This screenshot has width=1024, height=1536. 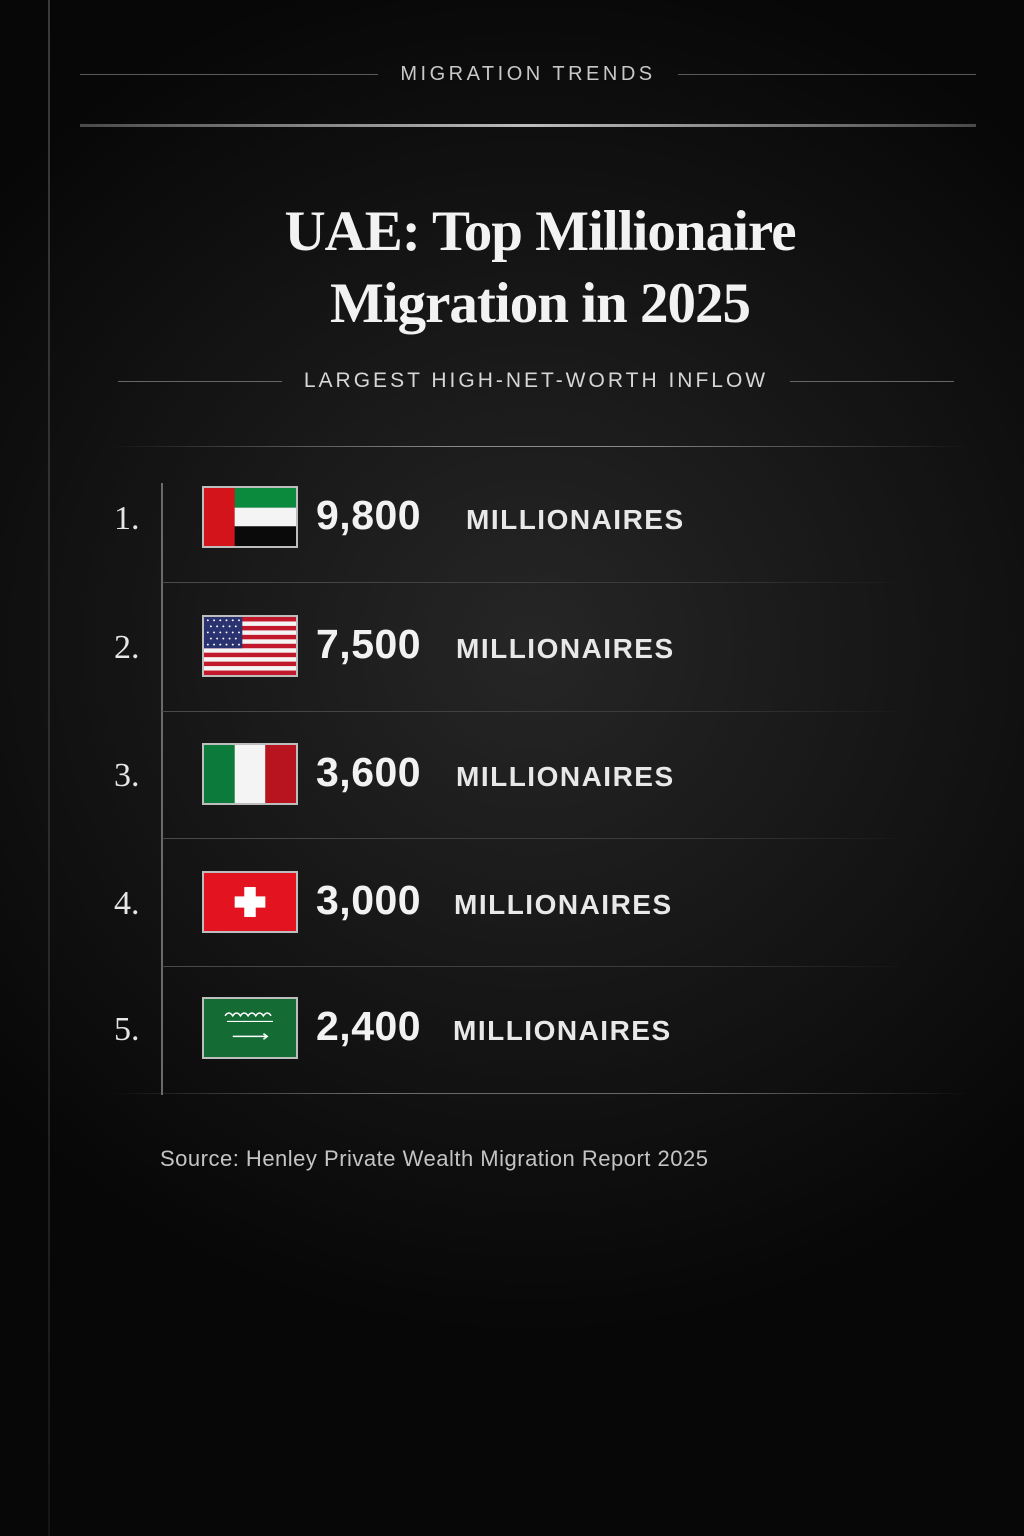 What do you see at coordinates (127, 518) in the screenshot?
I see `rank-label: 1.` at bounding box center [127, 518].